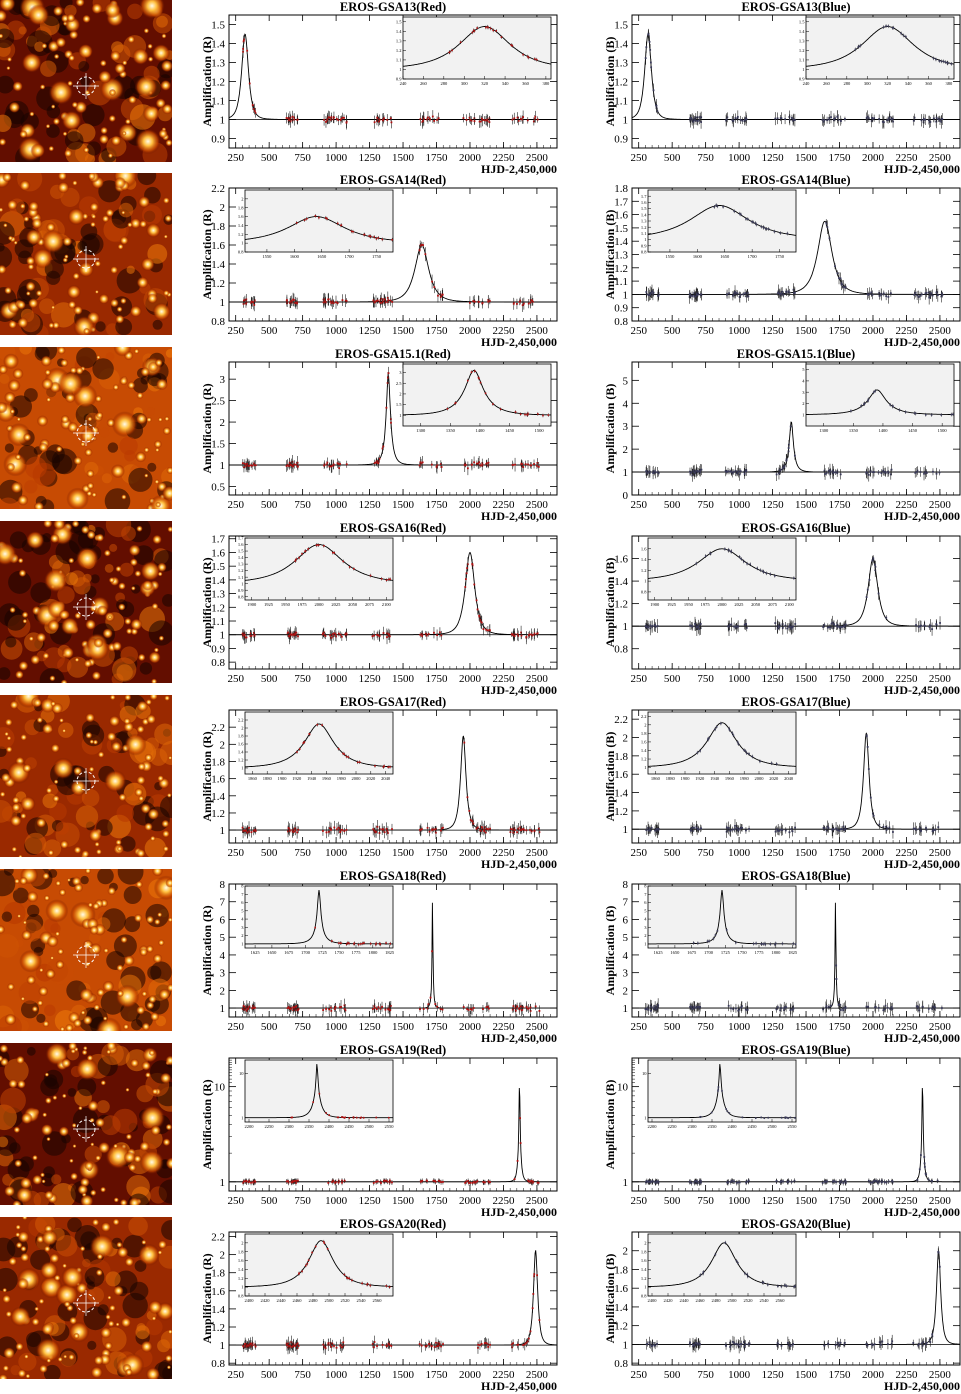  Describe the element at coordinates (350, 256) in the screenshot. I see `inset-x-tick-label: 1700` at that location.